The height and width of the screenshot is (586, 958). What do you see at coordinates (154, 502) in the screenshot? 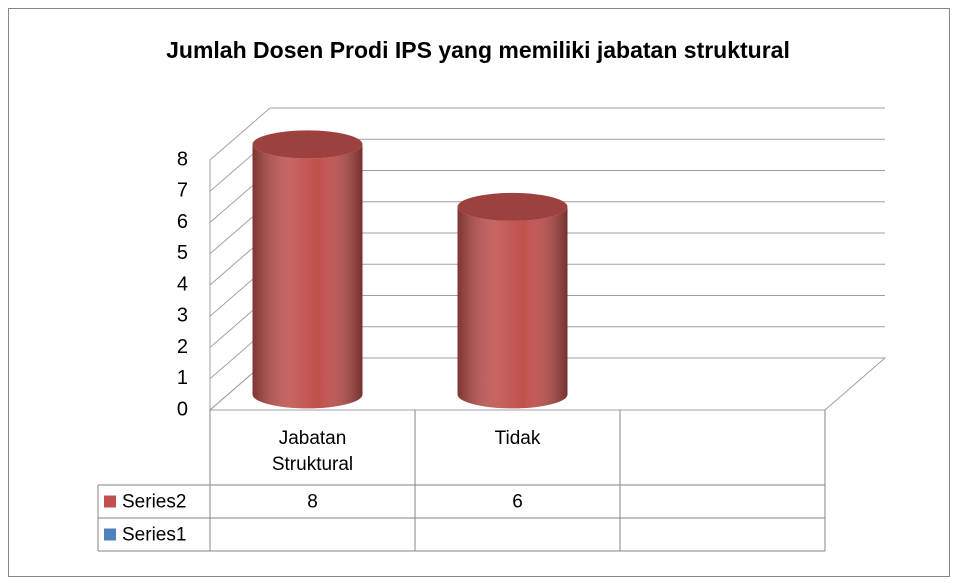
I see `legend-label: Series2` at bounding box center [154, 502].